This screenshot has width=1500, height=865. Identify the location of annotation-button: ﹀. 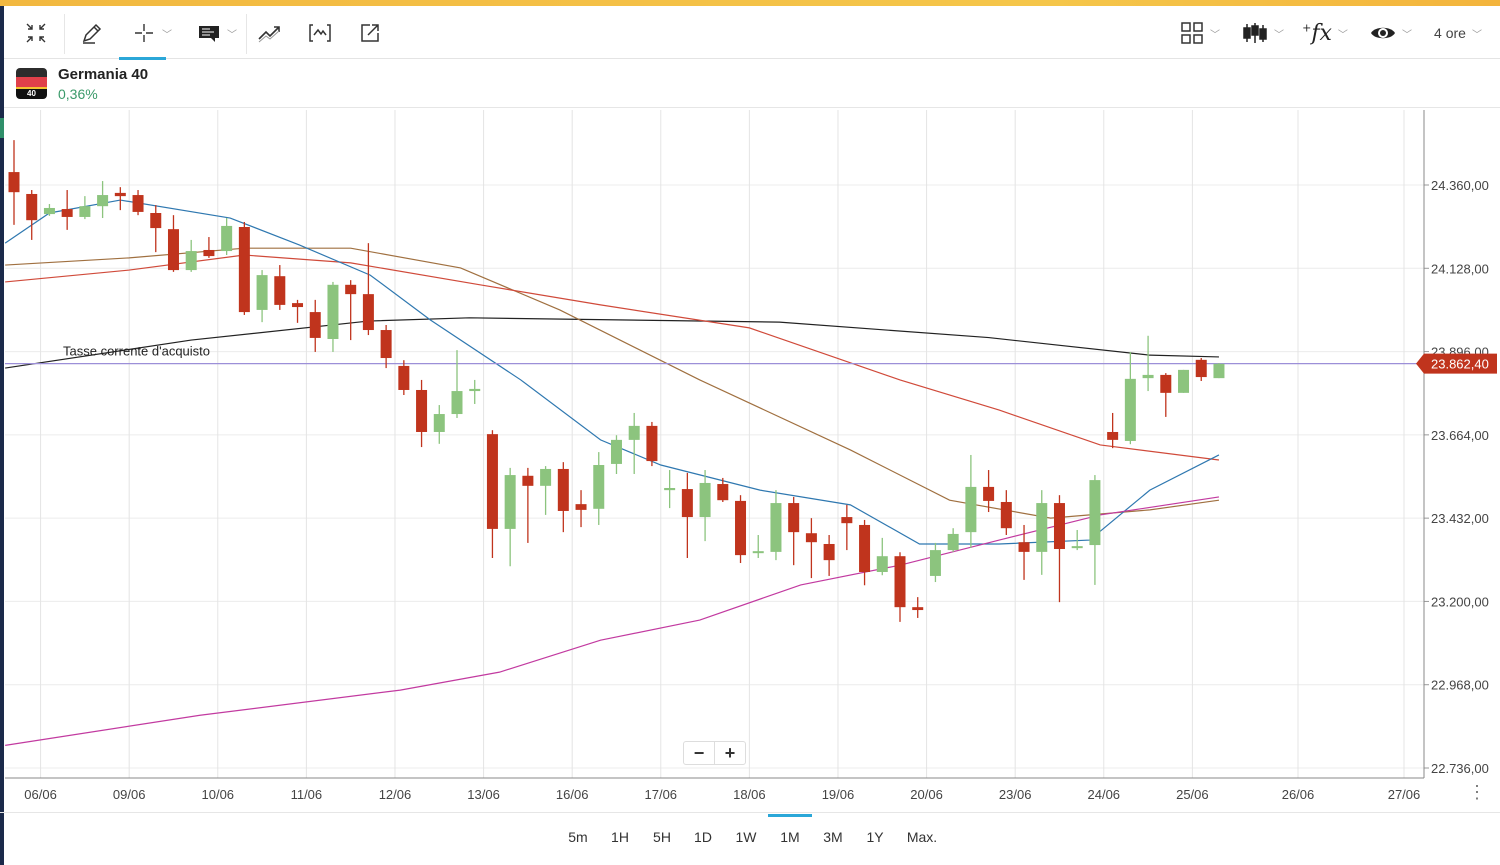
(217, 33).